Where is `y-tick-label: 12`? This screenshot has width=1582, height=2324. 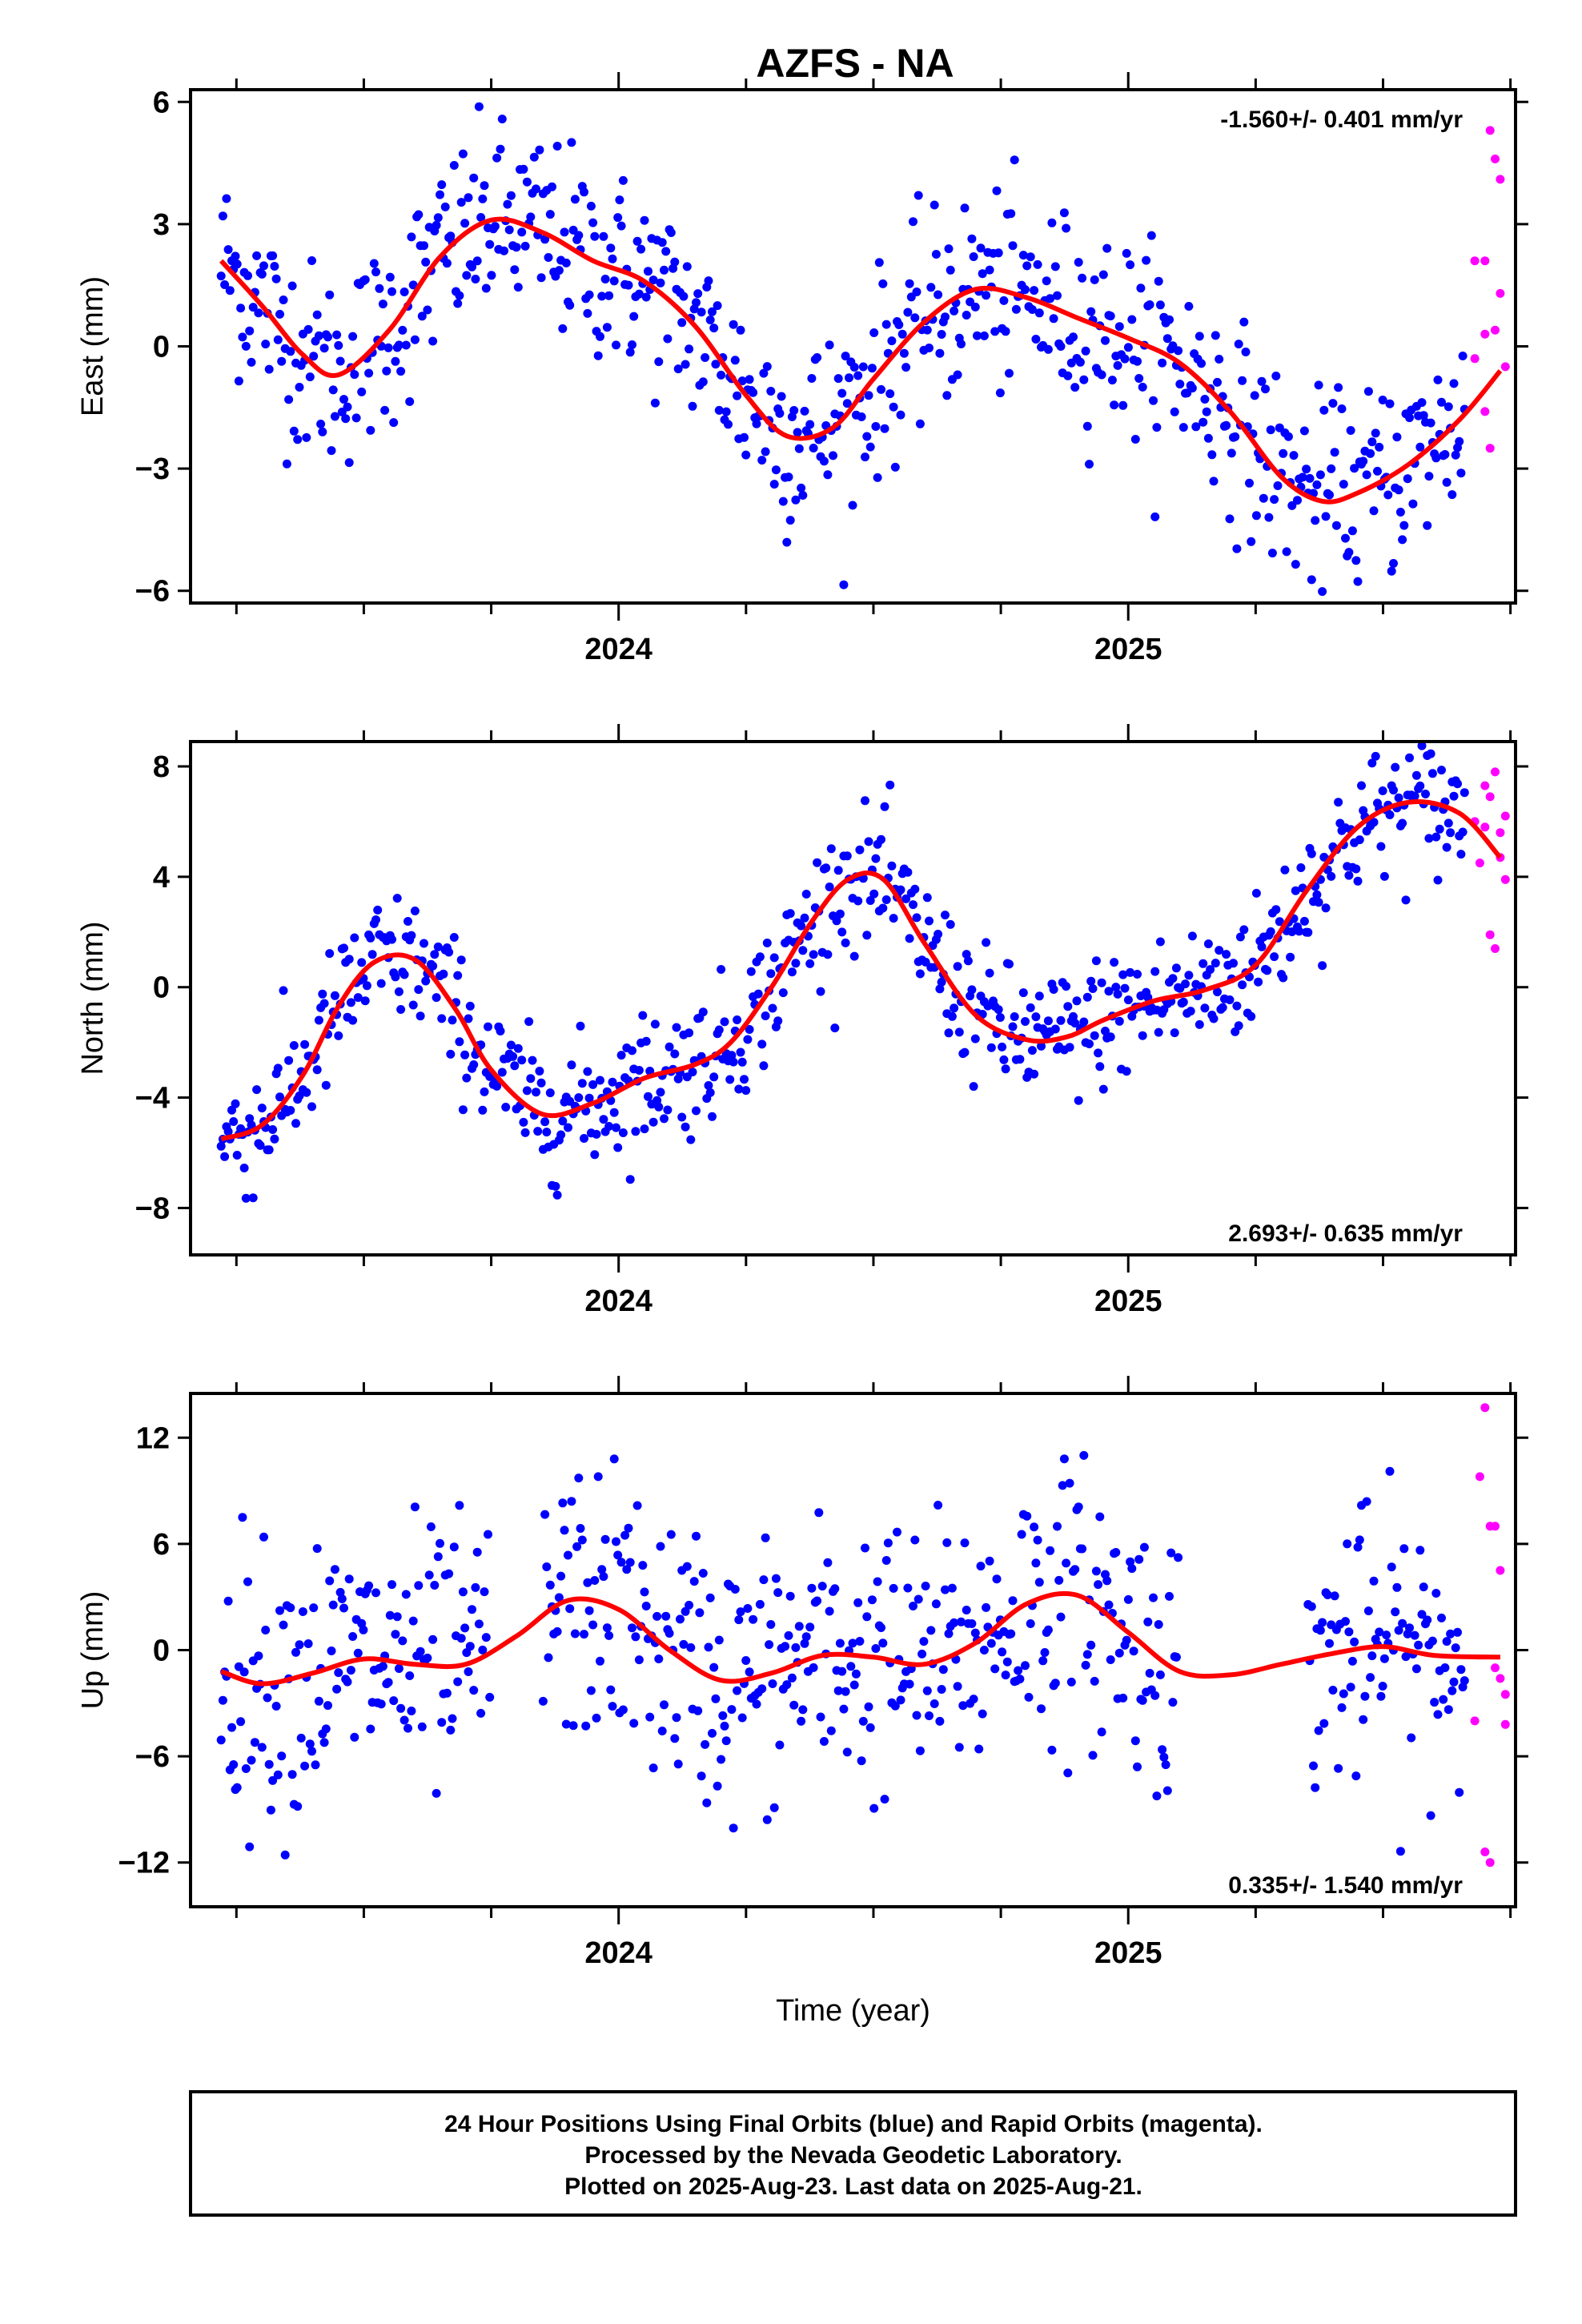
y-tick-label: 12 is located at coordinates (153, 1438).